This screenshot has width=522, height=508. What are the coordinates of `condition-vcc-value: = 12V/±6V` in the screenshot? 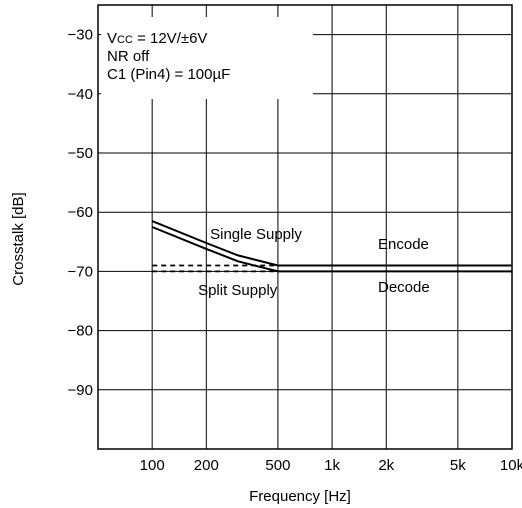 It's located at (170, 38).